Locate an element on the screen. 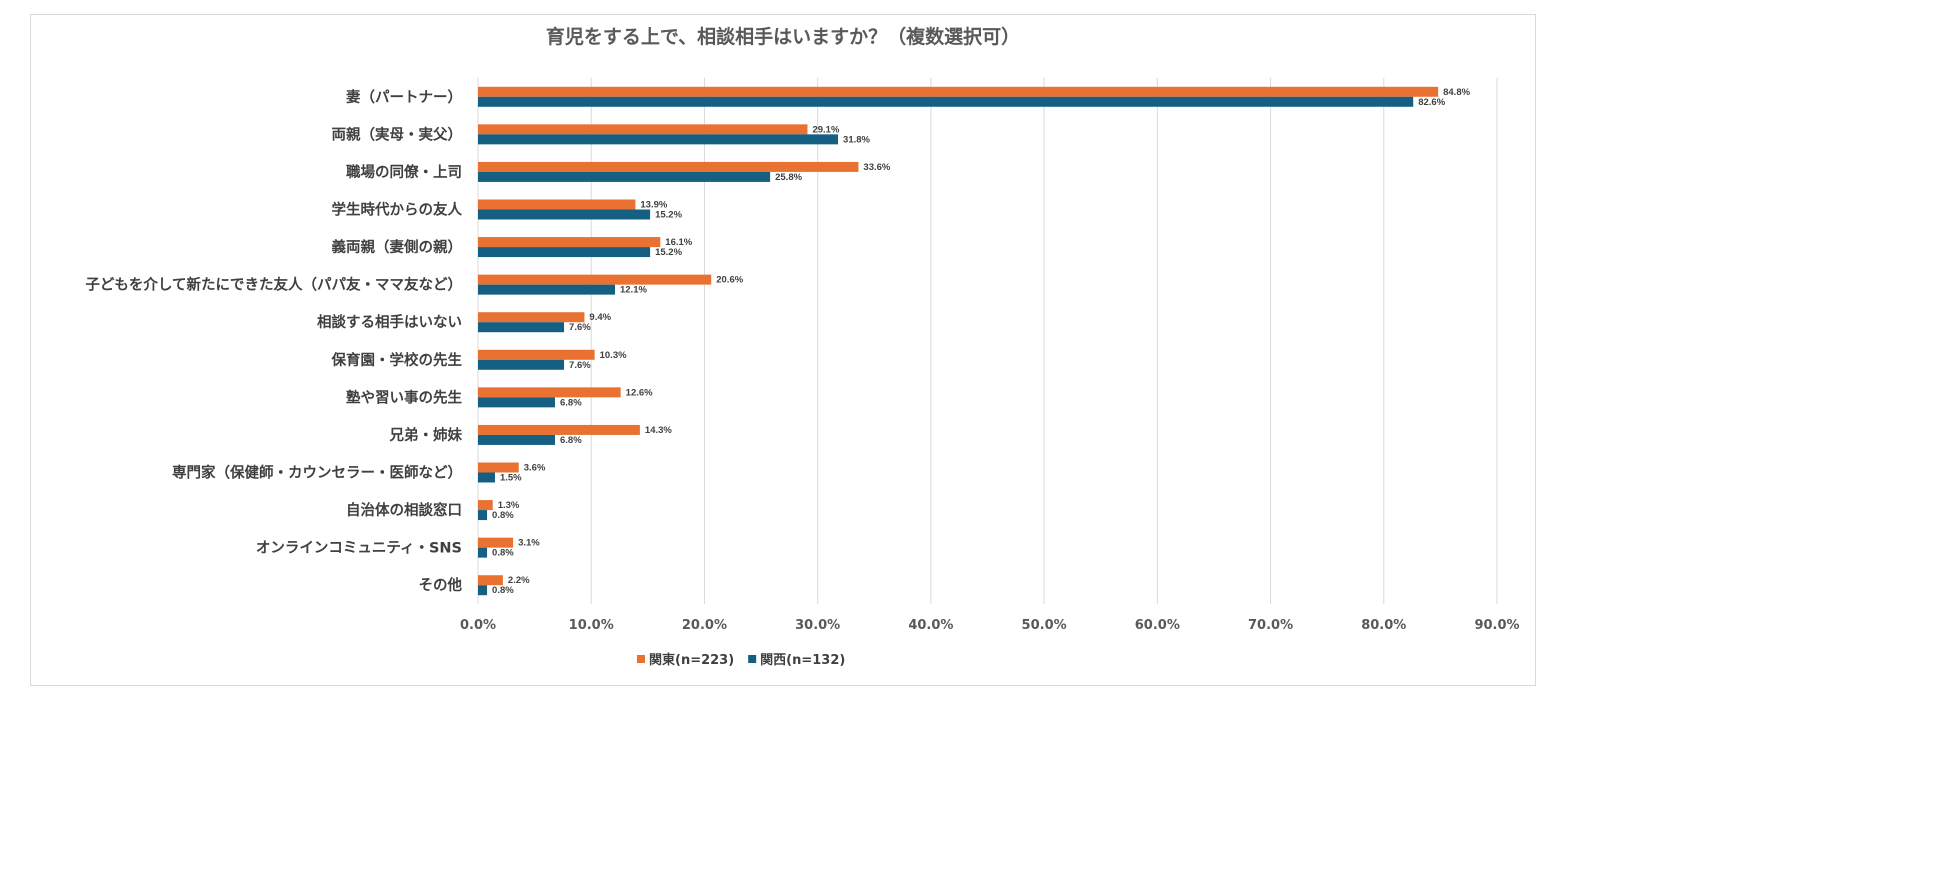 Image resolution: width=1950 pixels, height=871 pixels. x-tick-label: 10.0% is located at coordinates (591, 625).